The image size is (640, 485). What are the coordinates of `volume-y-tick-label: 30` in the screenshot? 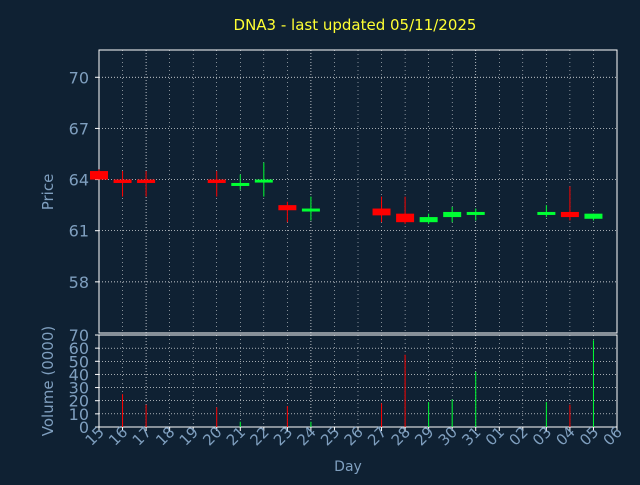 It's located at (79, 388).